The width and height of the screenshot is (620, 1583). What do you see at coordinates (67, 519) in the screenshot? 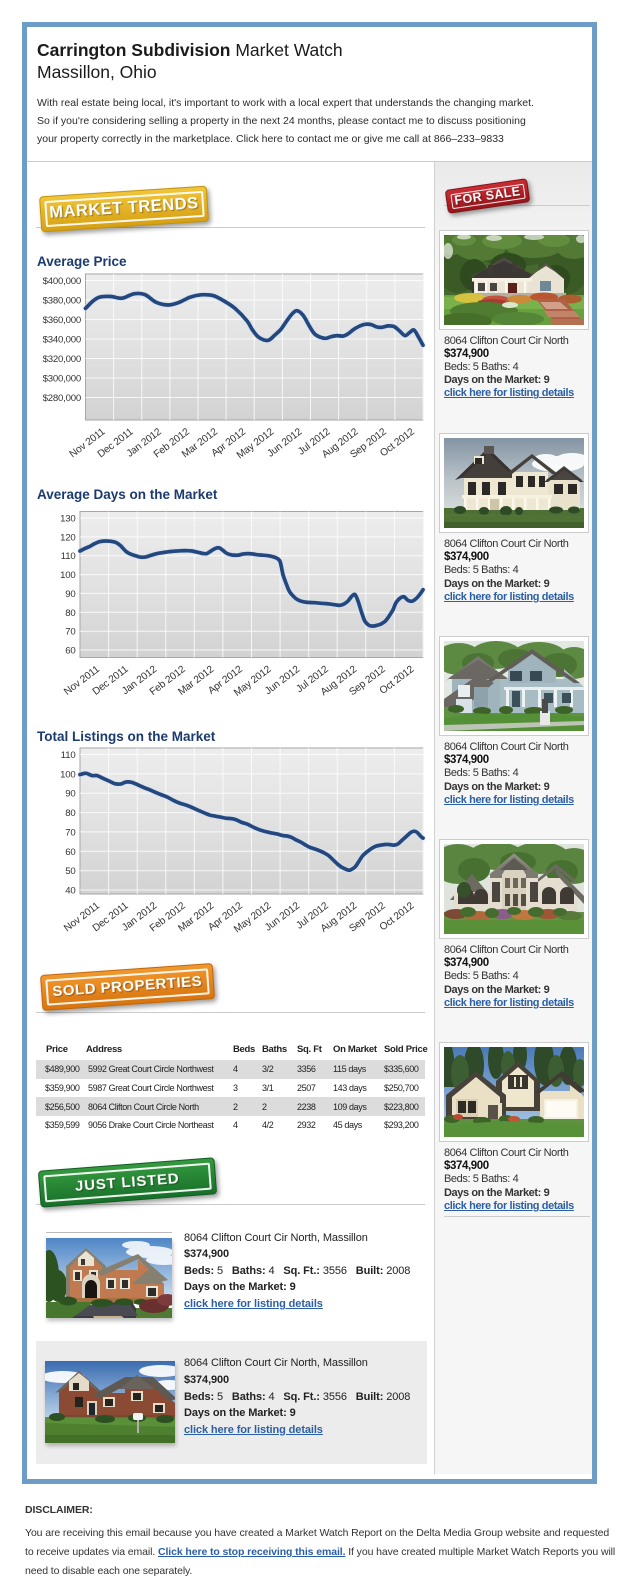
I see `svg-text: 130` at bounding box center [67, 519].